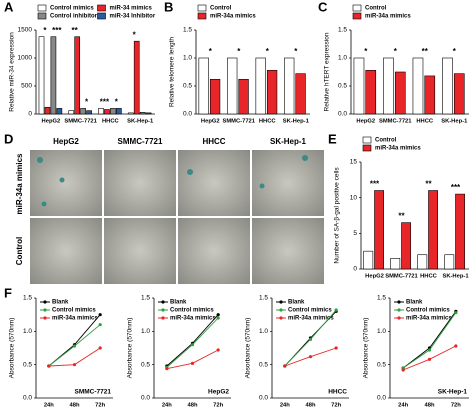 This screenshot has height=414, width=474. I want to click on y-tick-label: 15, so click(354, 162).